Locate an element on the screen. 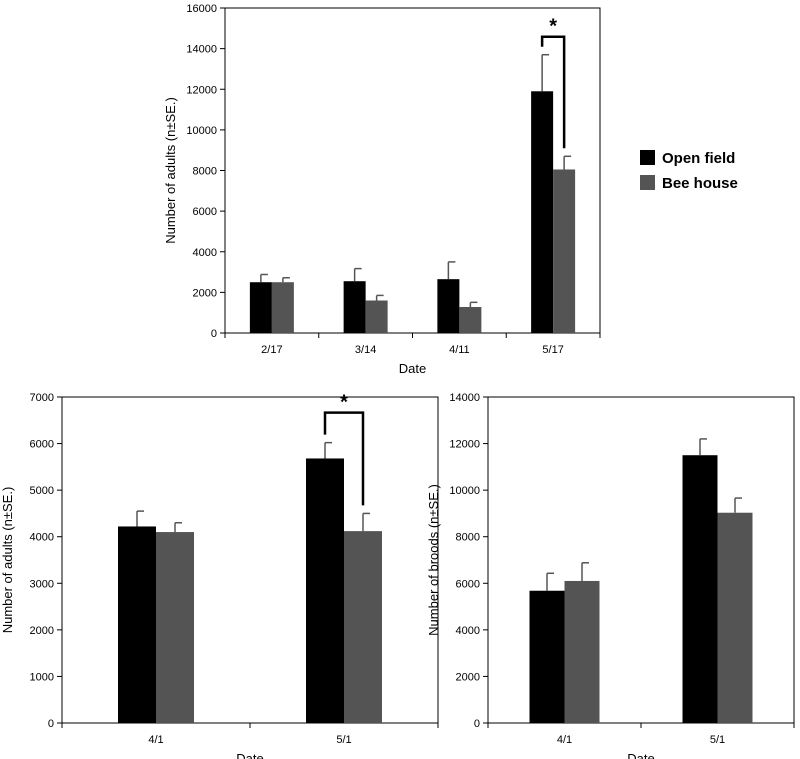 Image resolution: width=800 pixels, height=759 pixels. legend-swatch-open-field is located at coordinates (647, 157).